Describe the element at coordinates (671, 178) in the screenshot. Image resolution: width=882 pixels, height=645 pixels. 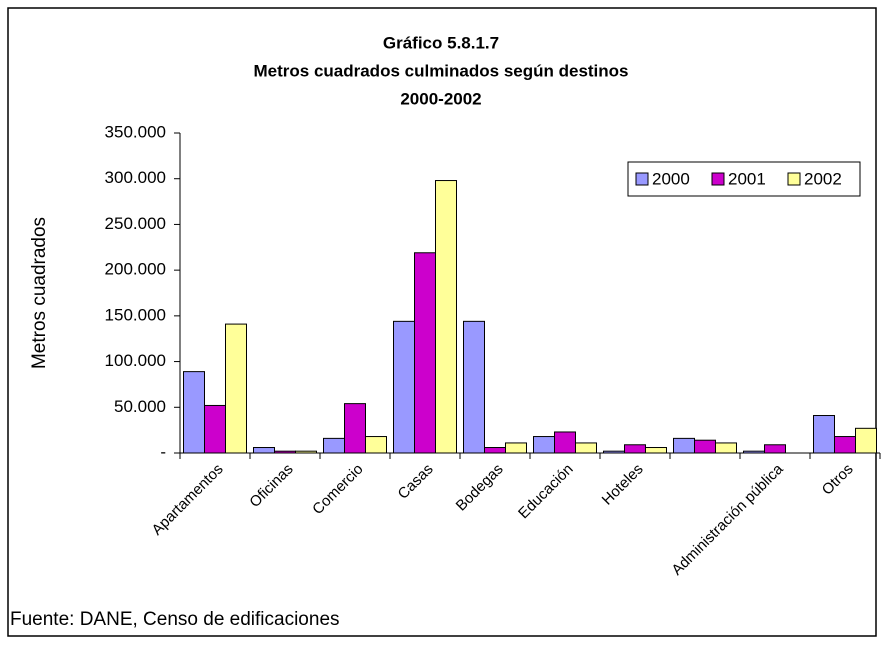
I see `legend-label: 2000` at that location.